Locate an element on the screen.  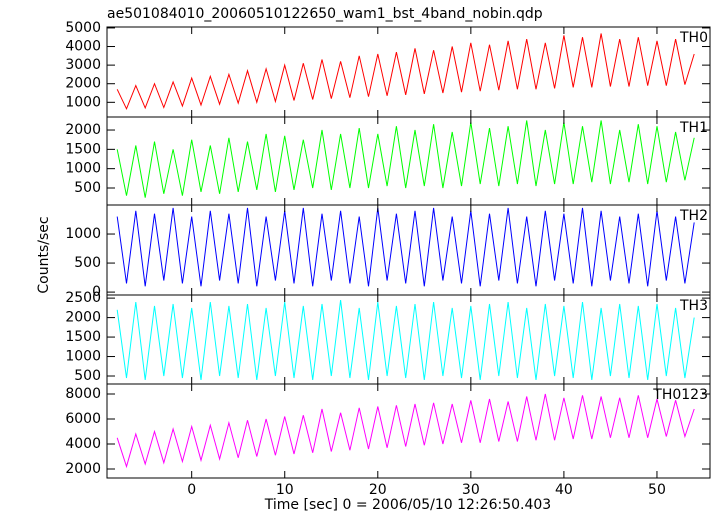
y-tick-label: 3000 is located at coordinates (83, 65).